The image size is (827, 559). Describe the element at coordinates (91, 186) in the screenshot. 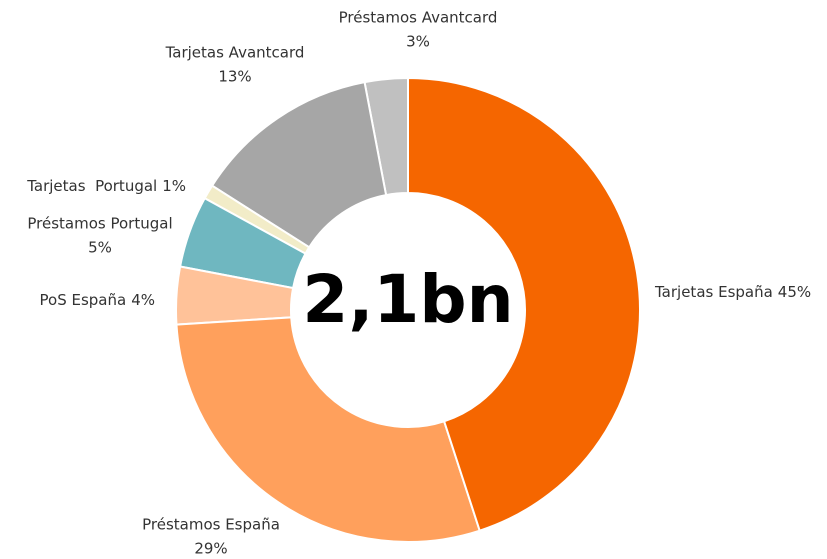

I see `segment-label: Tarjetas Portugal` at that location.